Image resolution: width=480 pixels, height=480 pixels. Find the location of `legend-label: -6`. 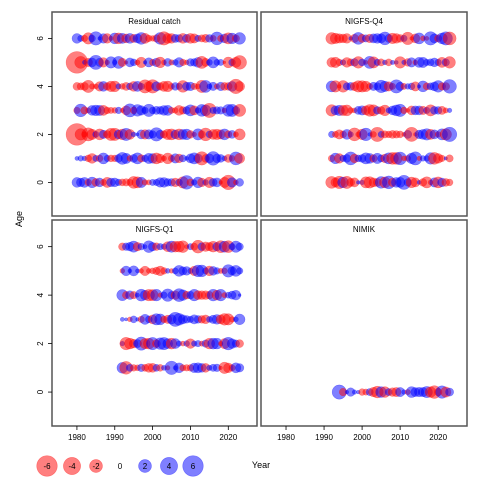

legend-label: -6 is located at coordinates (47, 466).